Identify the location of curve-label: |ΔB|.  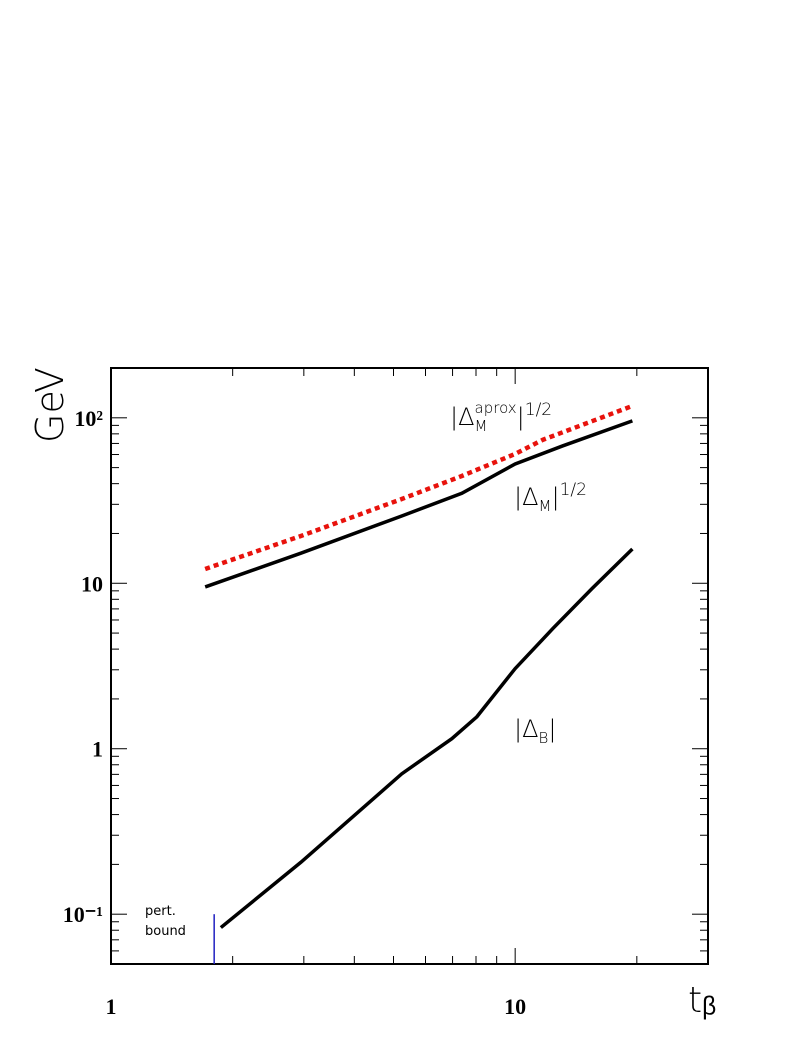
(535, 731).